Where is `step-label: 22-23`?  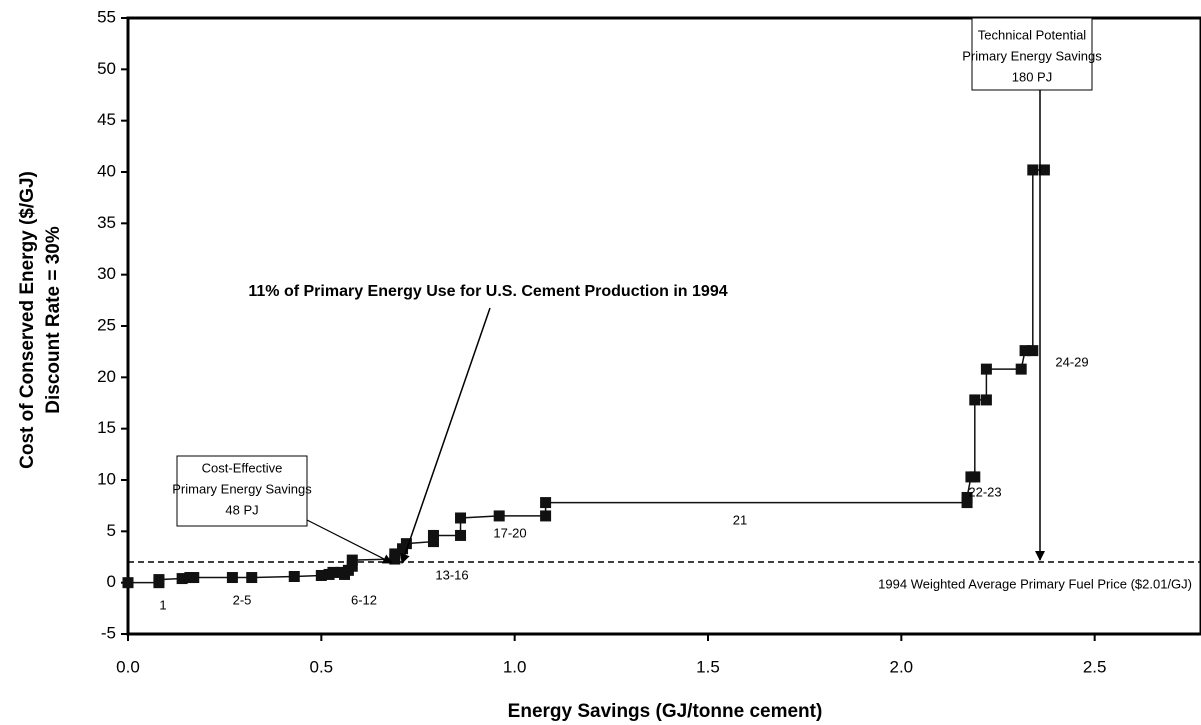 step-label: 22-23 is located at coordinates (984, 491).